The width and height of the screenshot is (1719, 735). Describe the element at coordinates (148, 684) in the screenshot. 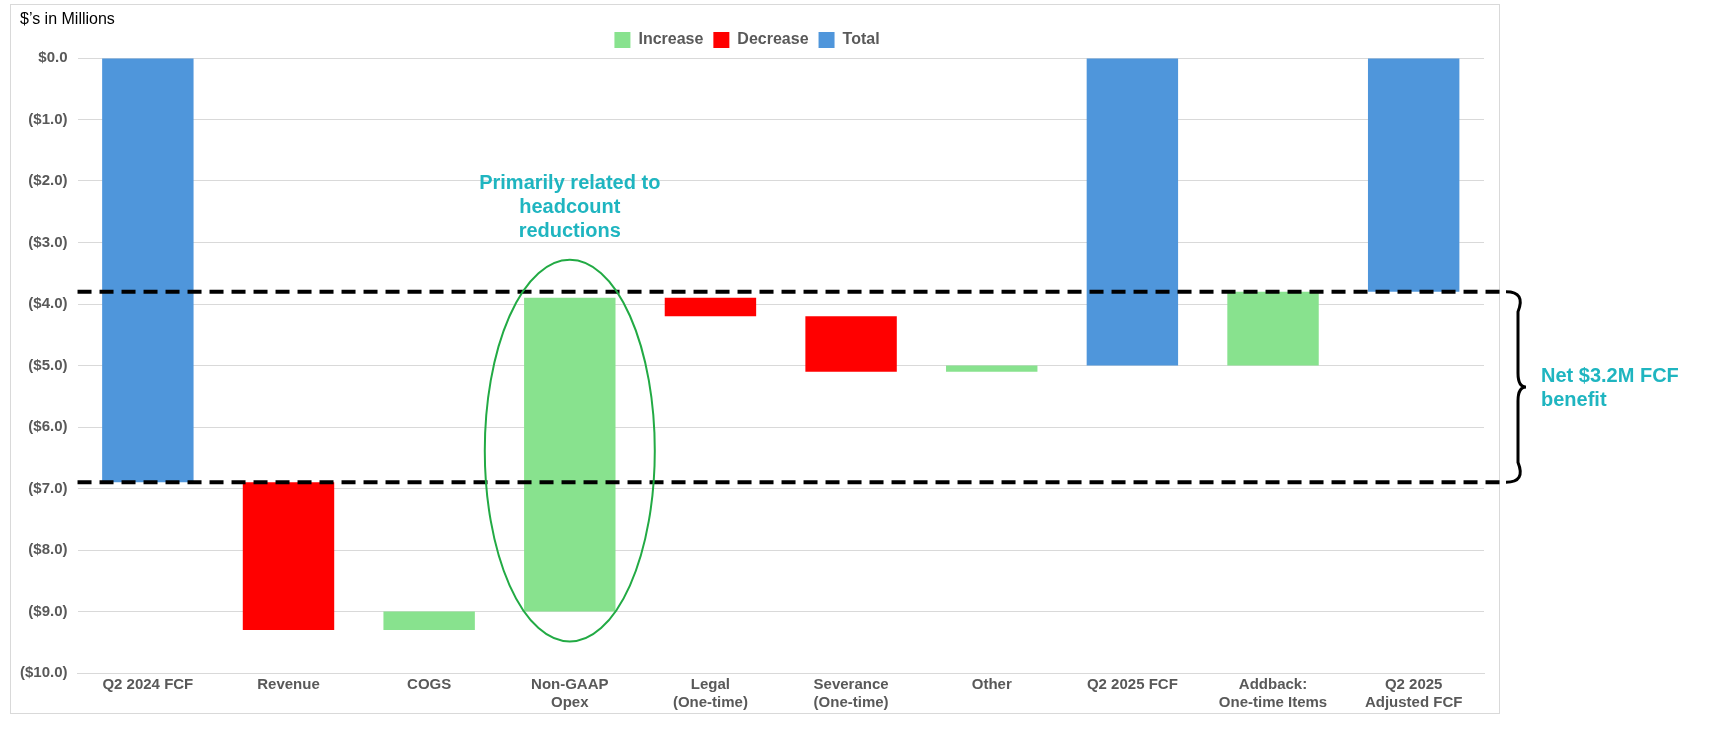

I see `x-tick-label: Q2 2024 FCF` at that location.